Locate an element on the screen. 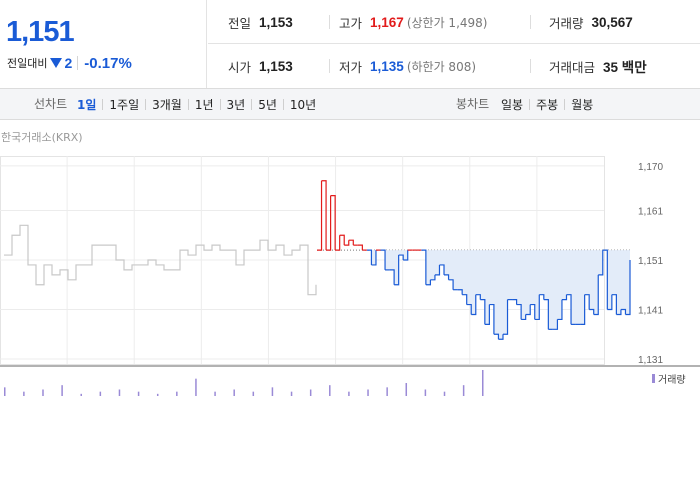  tab-line-period-6: 10년 is located at coordinates (303, 104).